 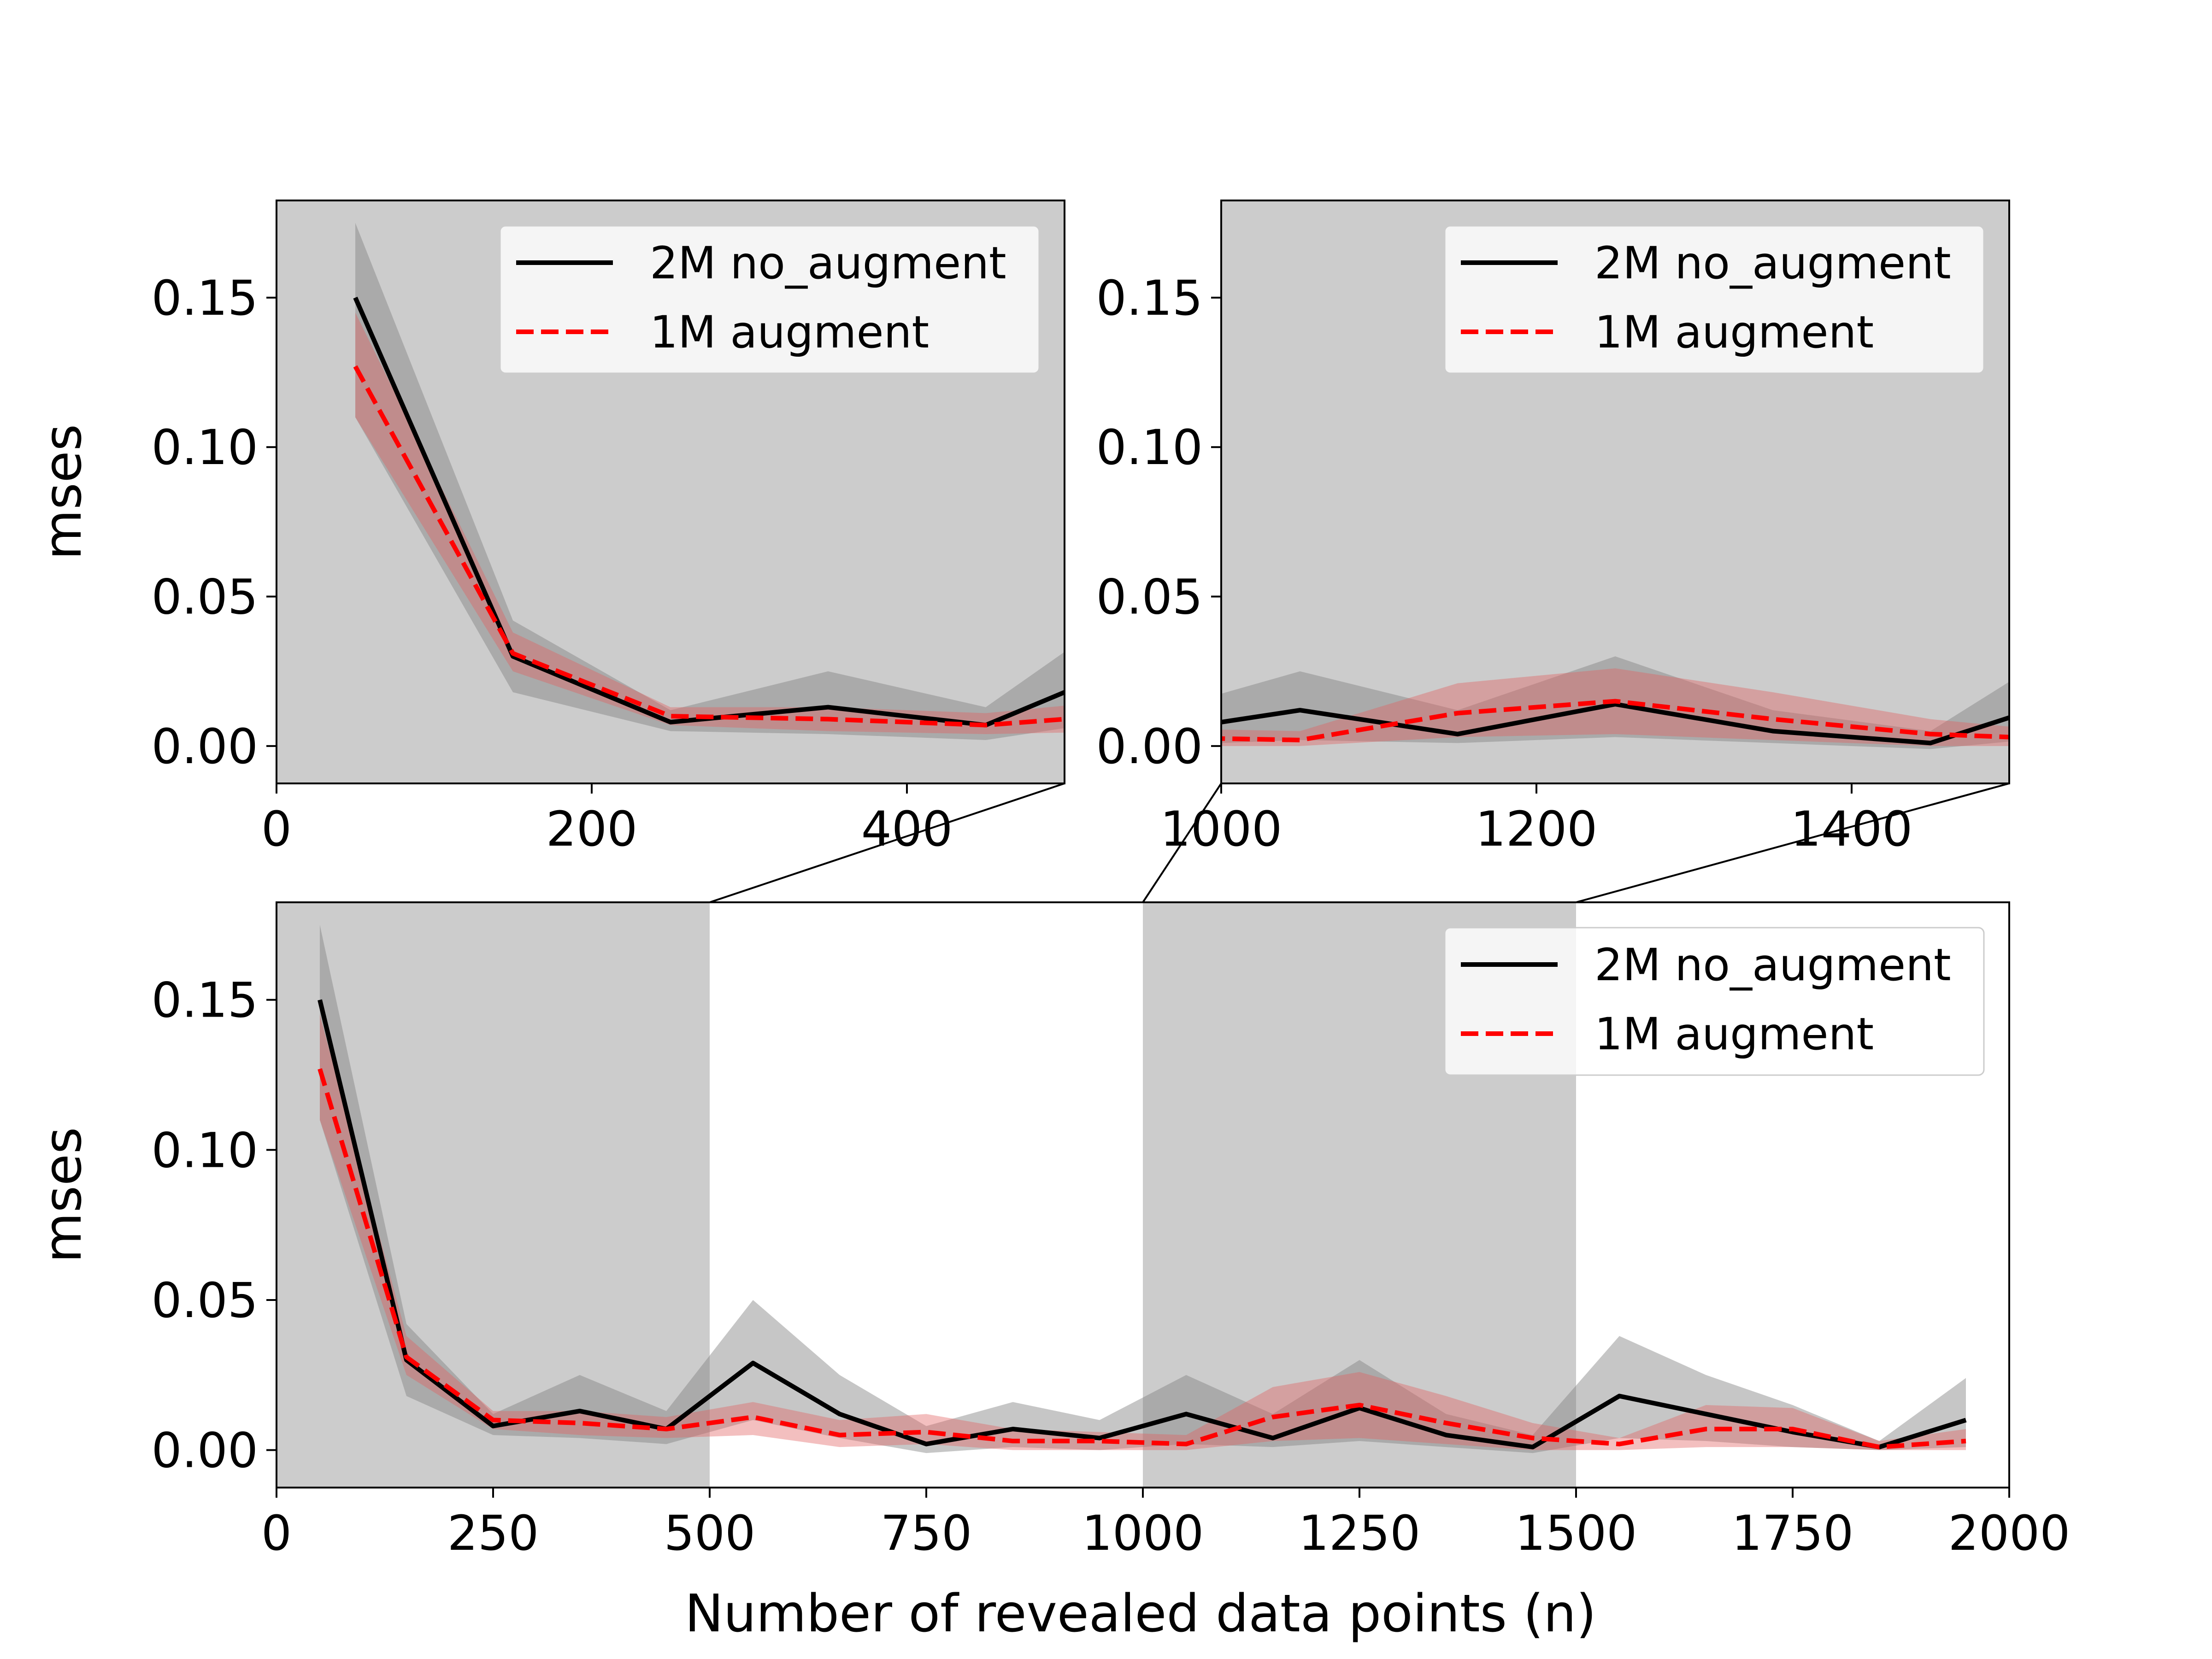 I want to click on series-line-augment, so click(x=709, y=546).